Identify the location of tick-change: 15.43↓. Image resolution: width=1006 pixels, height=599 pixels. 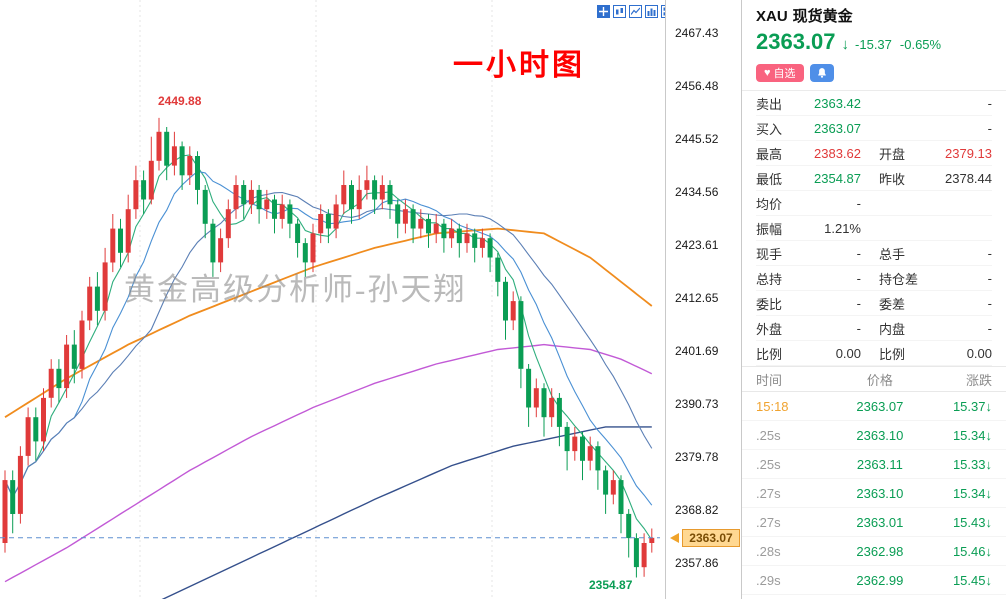
(972, 522).